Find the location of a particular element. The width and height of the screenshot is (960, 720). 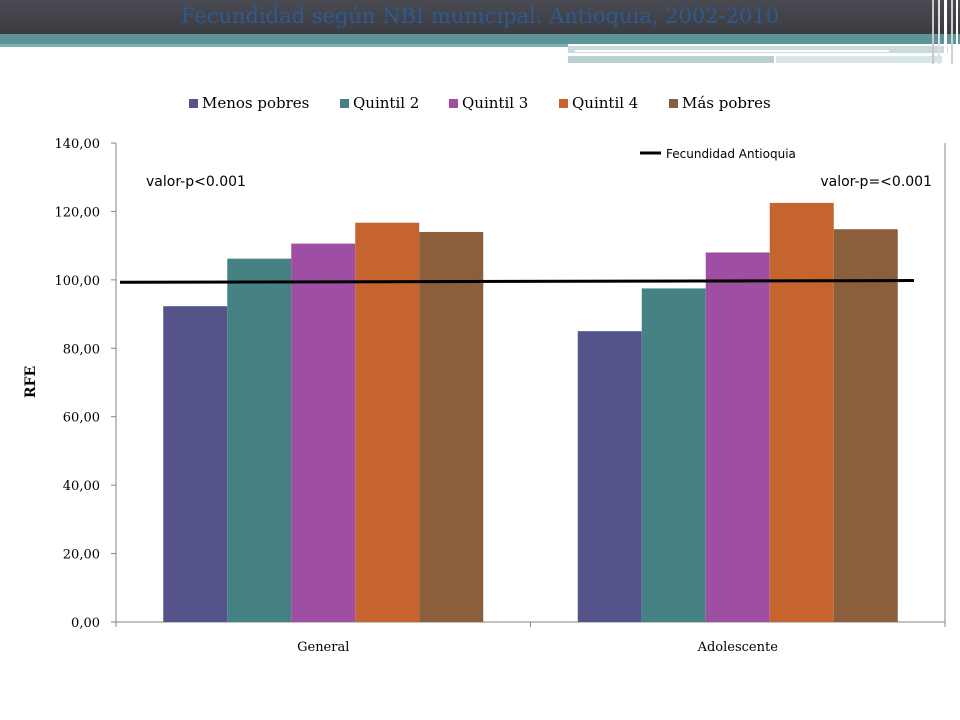

legend-label: Menos pobres is located at coordinates (255, 103).